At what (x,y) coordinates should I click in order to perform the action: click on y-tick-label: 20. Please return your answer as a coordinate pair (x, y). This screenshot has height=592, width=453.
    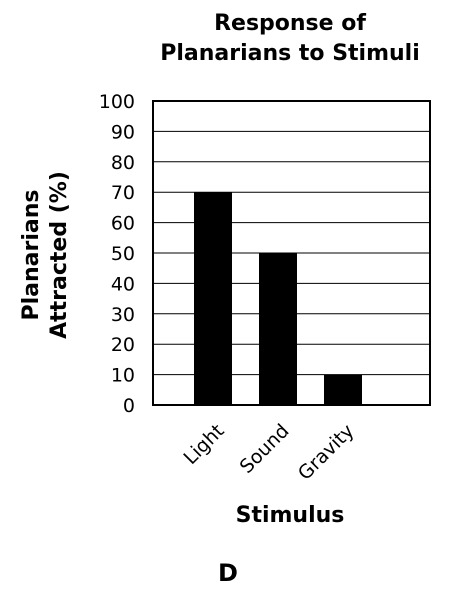
    Looking at the image, I should click on (123, 345).